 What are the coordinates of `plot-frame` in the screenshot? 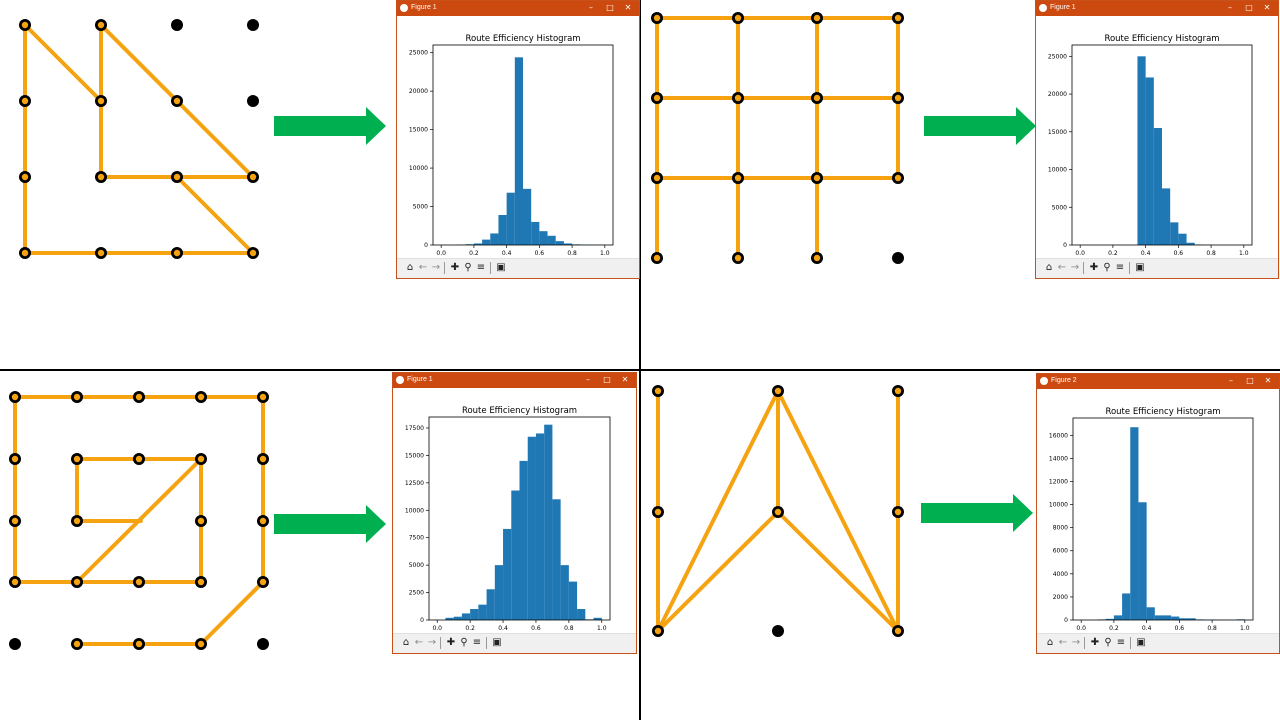 It's located at (523, 145).